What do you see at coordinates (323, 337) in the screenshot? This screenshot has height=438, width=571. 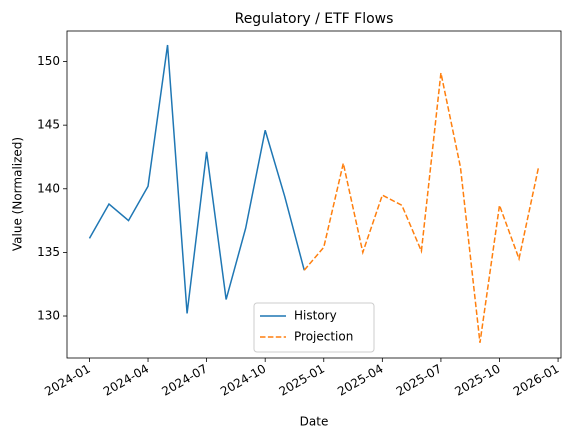 I see `legend-label: Projection` at bounding box center [323, 337].